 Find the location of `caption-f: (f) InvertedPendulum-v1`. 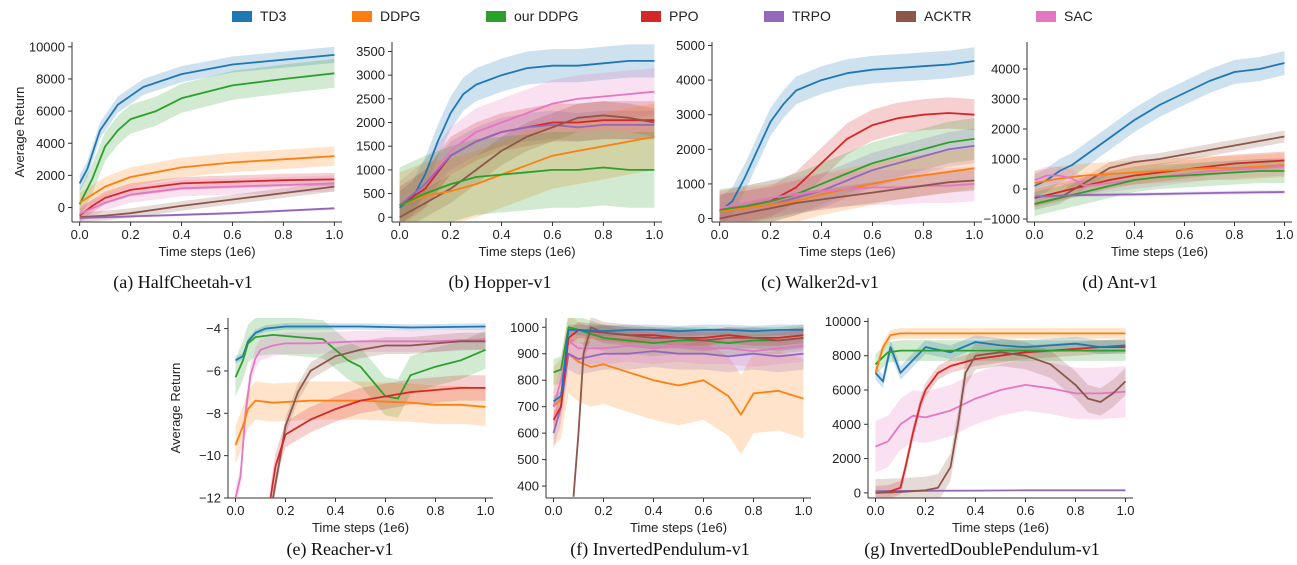

caption-f: (f) InvertedPendulum-v1 is located at coordinates (660, 549).